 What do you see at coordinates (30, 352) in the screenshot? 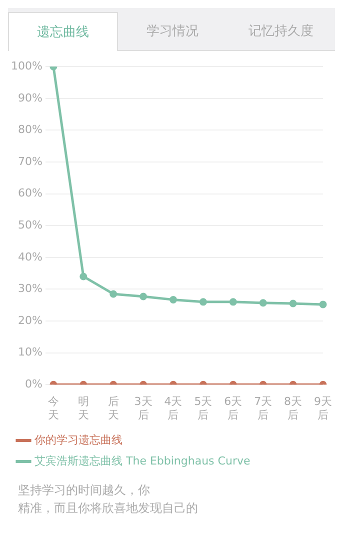
I see `y-tick-label: 10%` at bounding box center [30, 352].